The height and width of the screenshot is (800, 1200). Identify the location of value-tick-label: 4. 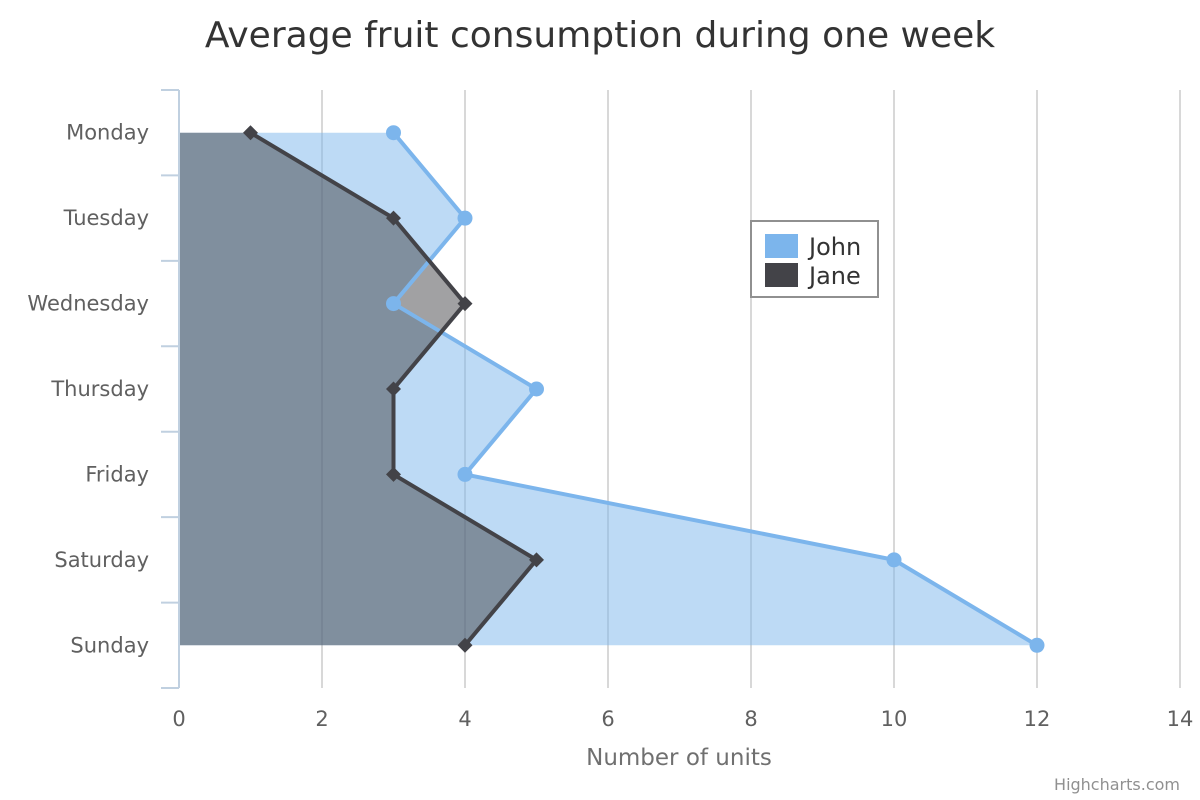
(464, 719).